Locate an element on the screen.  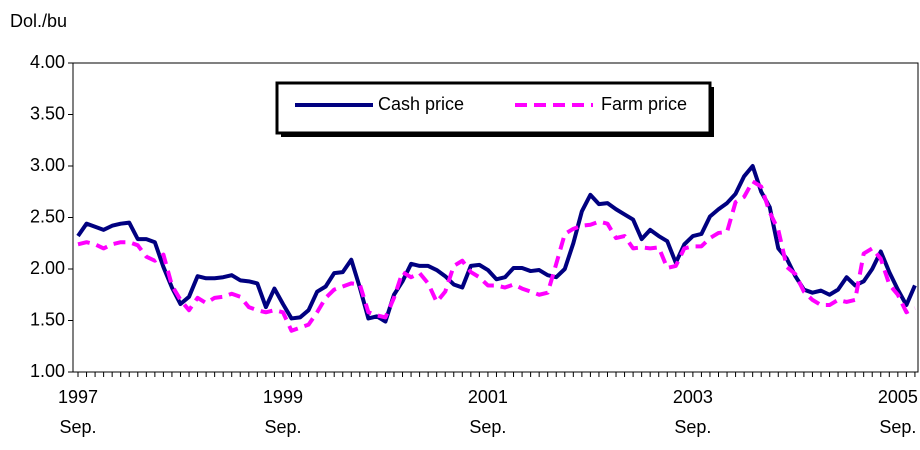
y-tick-label: 1.50 is located at coordinates (47, 319).